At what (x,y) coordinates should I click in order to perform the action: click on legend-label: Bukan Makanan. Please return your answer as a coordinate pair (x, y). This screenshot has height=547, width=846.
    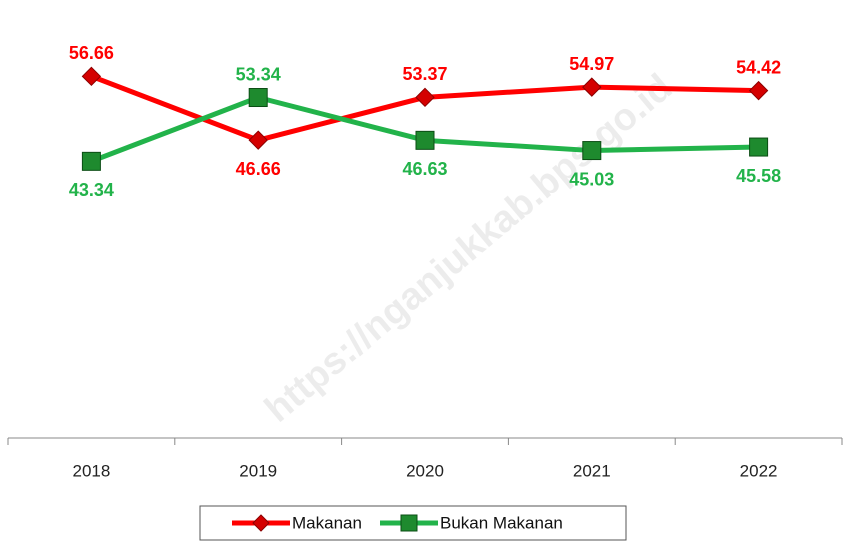
    Looking at the image, I should click on (501, 522).